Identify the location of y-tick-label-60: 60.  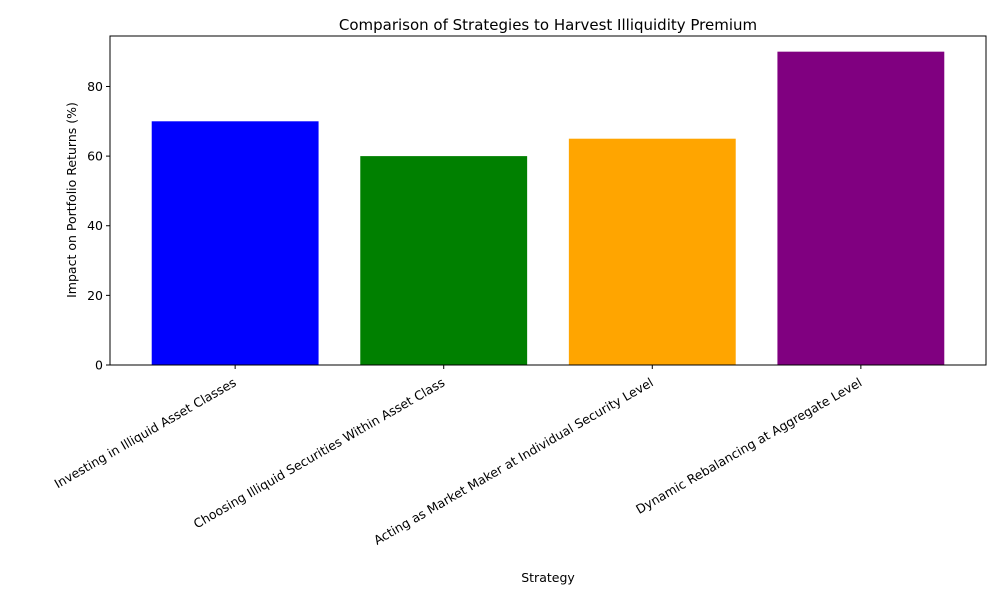
(95, 156).